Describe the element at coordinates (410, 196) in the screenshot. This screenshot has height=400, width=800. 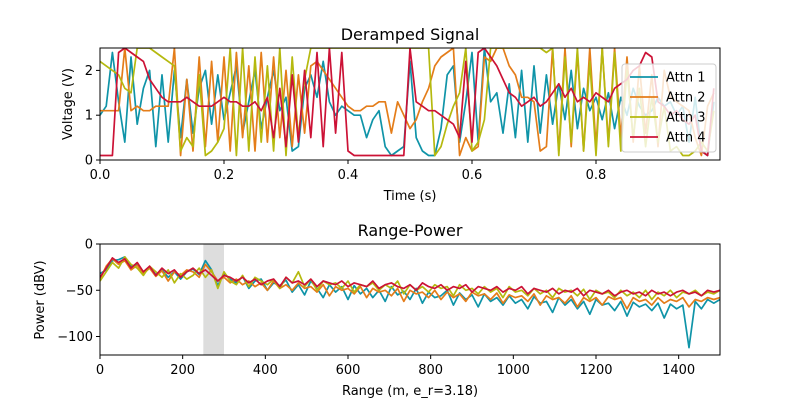
I see `x-axis-label: Time (s)` at that location.